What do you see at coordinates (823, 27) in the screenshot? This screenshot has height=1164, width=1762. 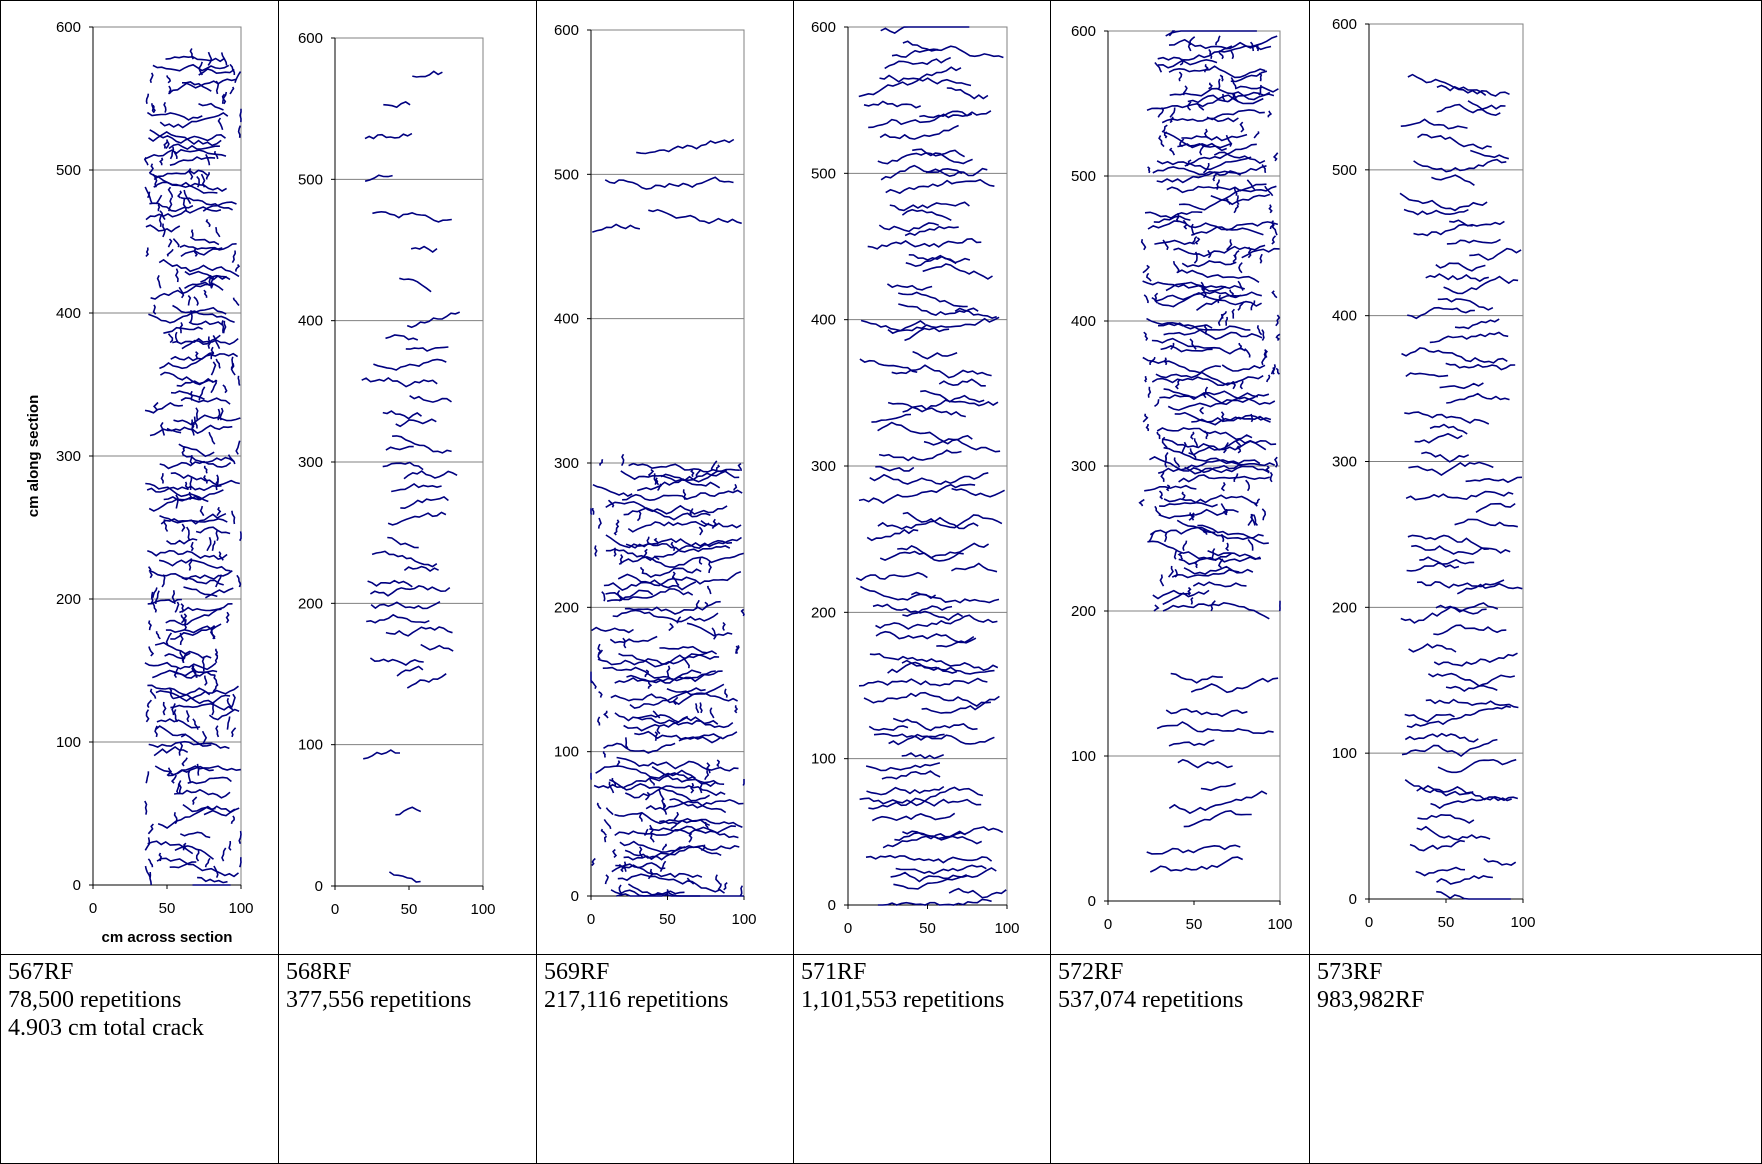 I see `y-tick-label: 600` at bounding box center [823, 27].